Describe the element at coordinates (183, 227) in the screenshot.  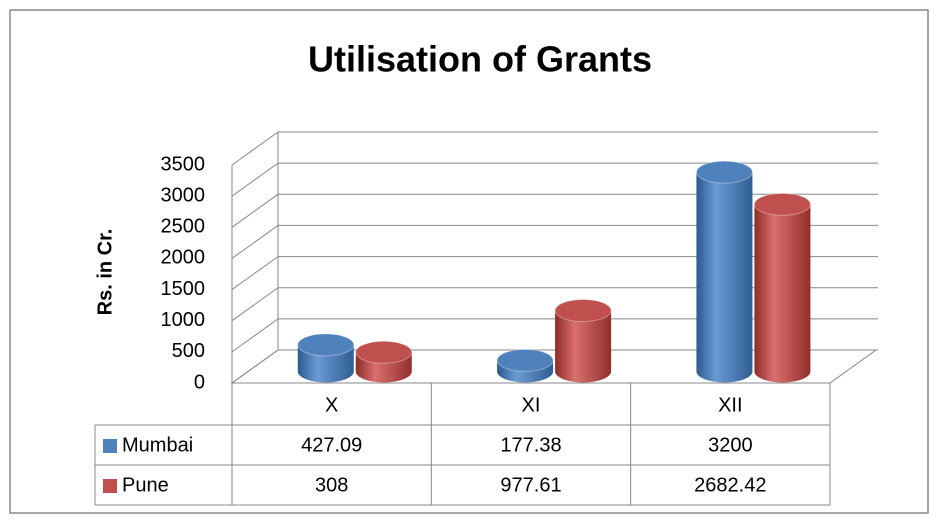
I see `y-tick-label: 2500` at that location.